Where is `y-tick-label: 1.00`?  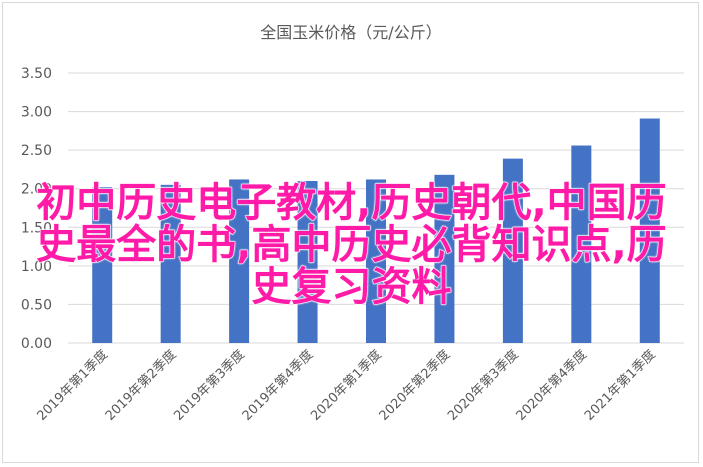 y-tick-label: 1.00 is located at coordinates (36, 267).